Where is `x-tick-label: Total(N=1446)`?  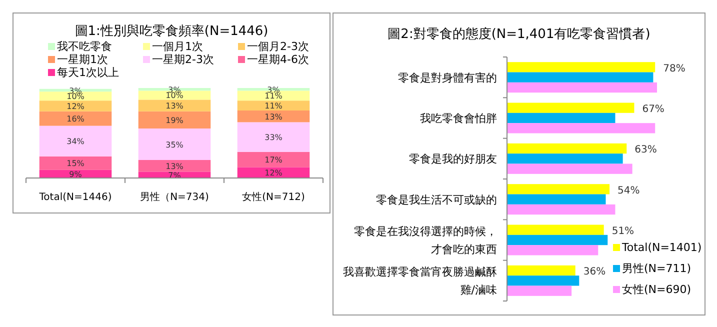 x-tick-label: Total(N=1446) is located at coordinates (75, 197).